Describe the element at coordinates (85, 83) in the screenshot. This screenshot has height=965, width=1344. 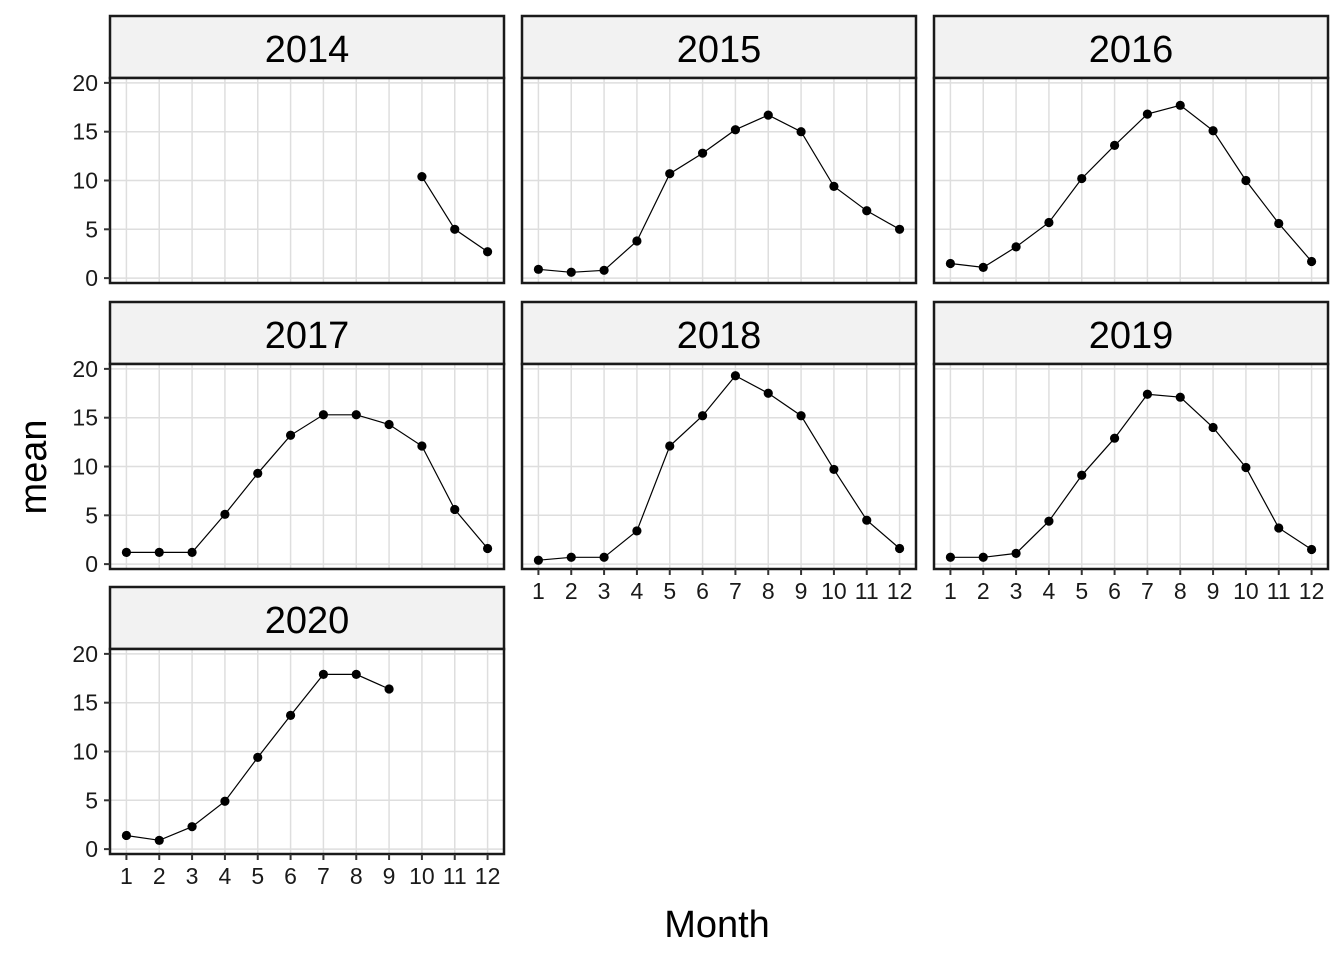
I see `y-tick-label: 20` at that location.